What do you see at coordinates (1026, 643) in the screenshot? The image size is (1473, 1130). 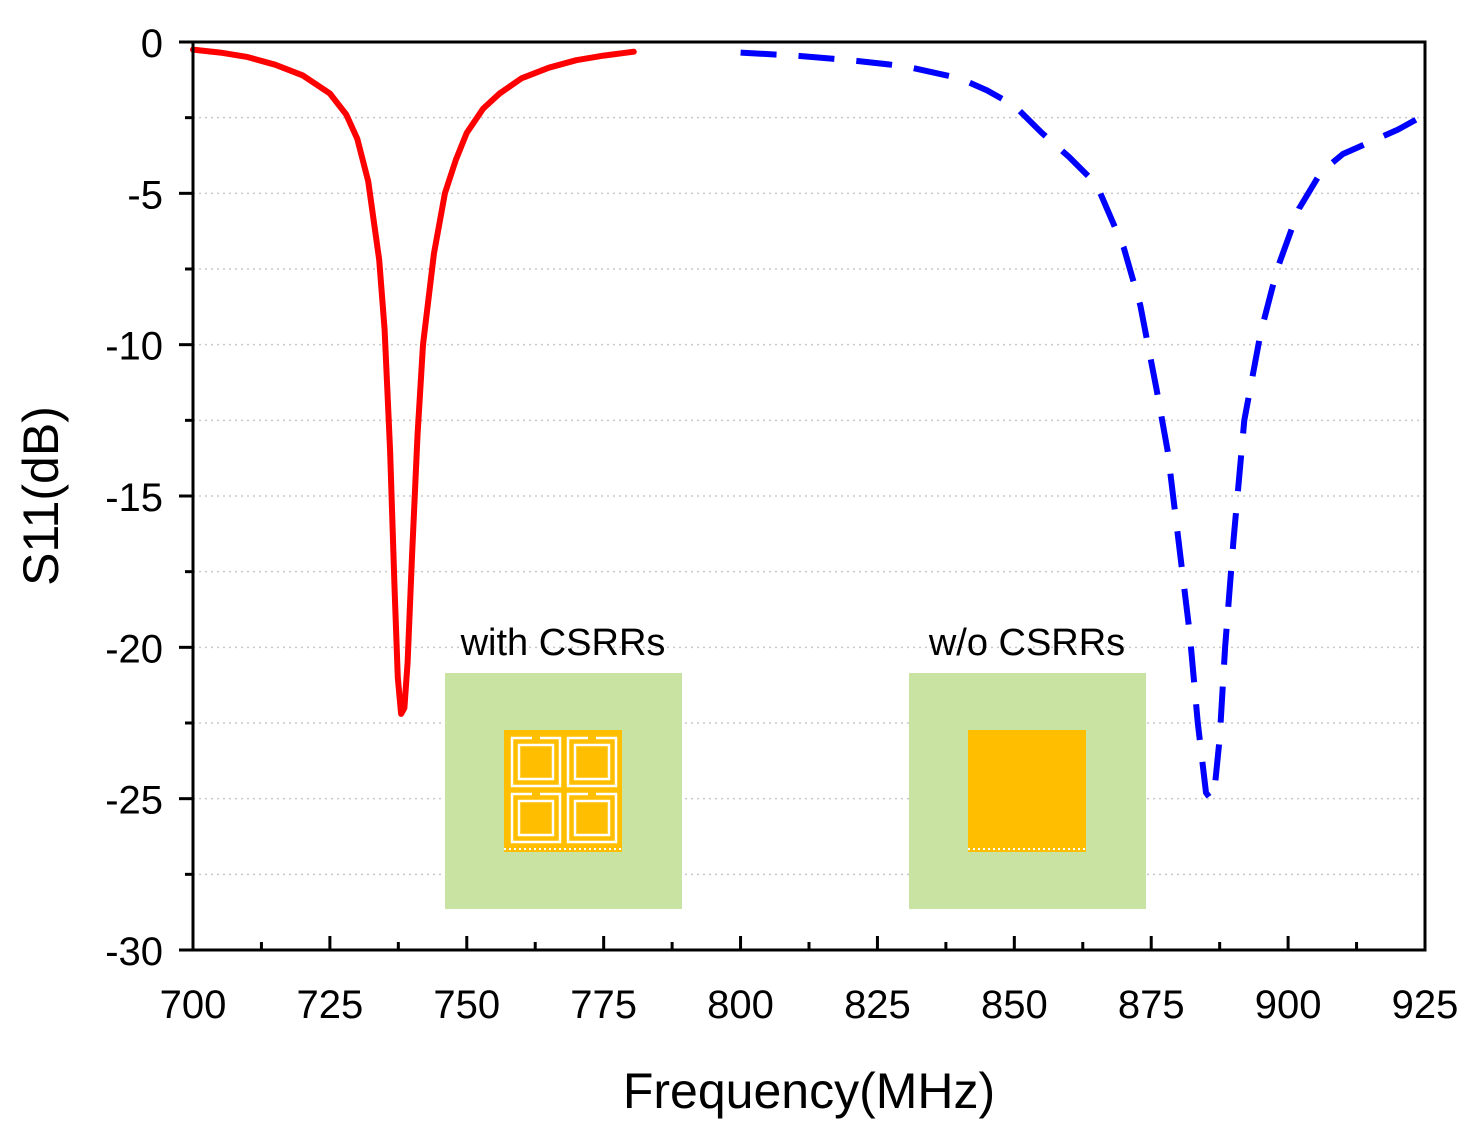 I see `inset-label: w/o CSRRs` at bounding box center [1026, 643].